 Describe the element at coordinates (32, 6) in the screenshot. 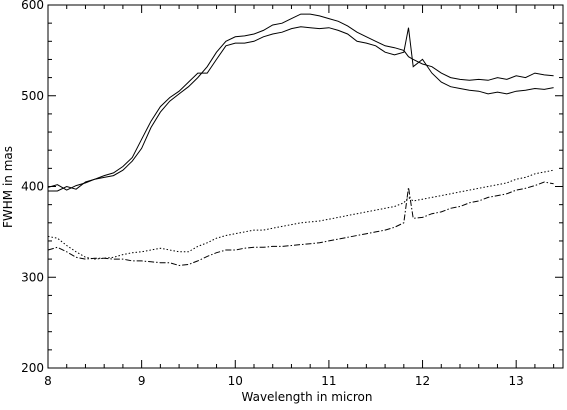

I see `y-tick-label: 600` at that location.